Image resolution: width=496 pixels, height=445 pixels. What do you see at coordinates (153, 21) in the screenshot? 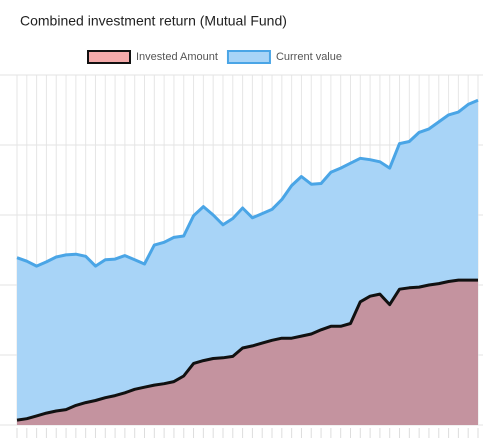
I see `chart-title: Combined investment return (Mutual Fund)` at bounding box center [153, 21].